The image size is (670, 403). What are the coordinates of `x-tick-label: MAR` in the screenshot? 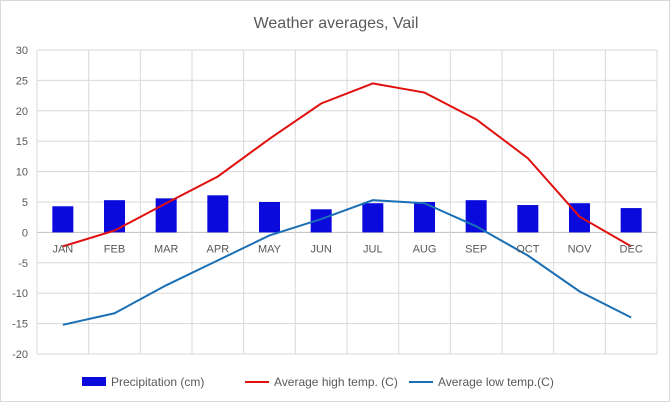 It's located at (166, 249).